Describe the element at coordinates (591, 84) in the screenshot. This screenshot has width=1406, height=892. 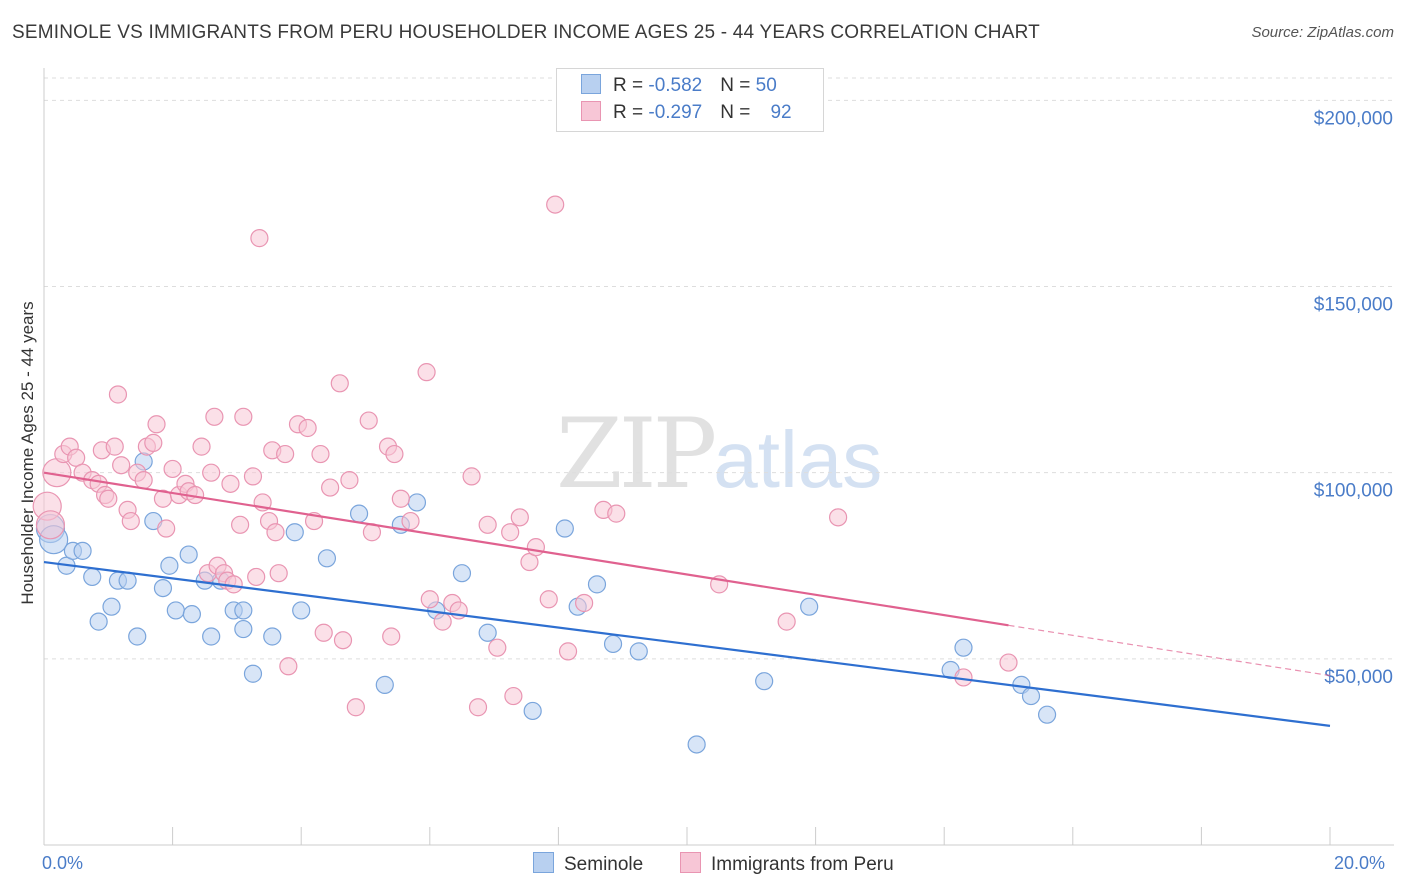
I see `seminole-swatch` at that location.